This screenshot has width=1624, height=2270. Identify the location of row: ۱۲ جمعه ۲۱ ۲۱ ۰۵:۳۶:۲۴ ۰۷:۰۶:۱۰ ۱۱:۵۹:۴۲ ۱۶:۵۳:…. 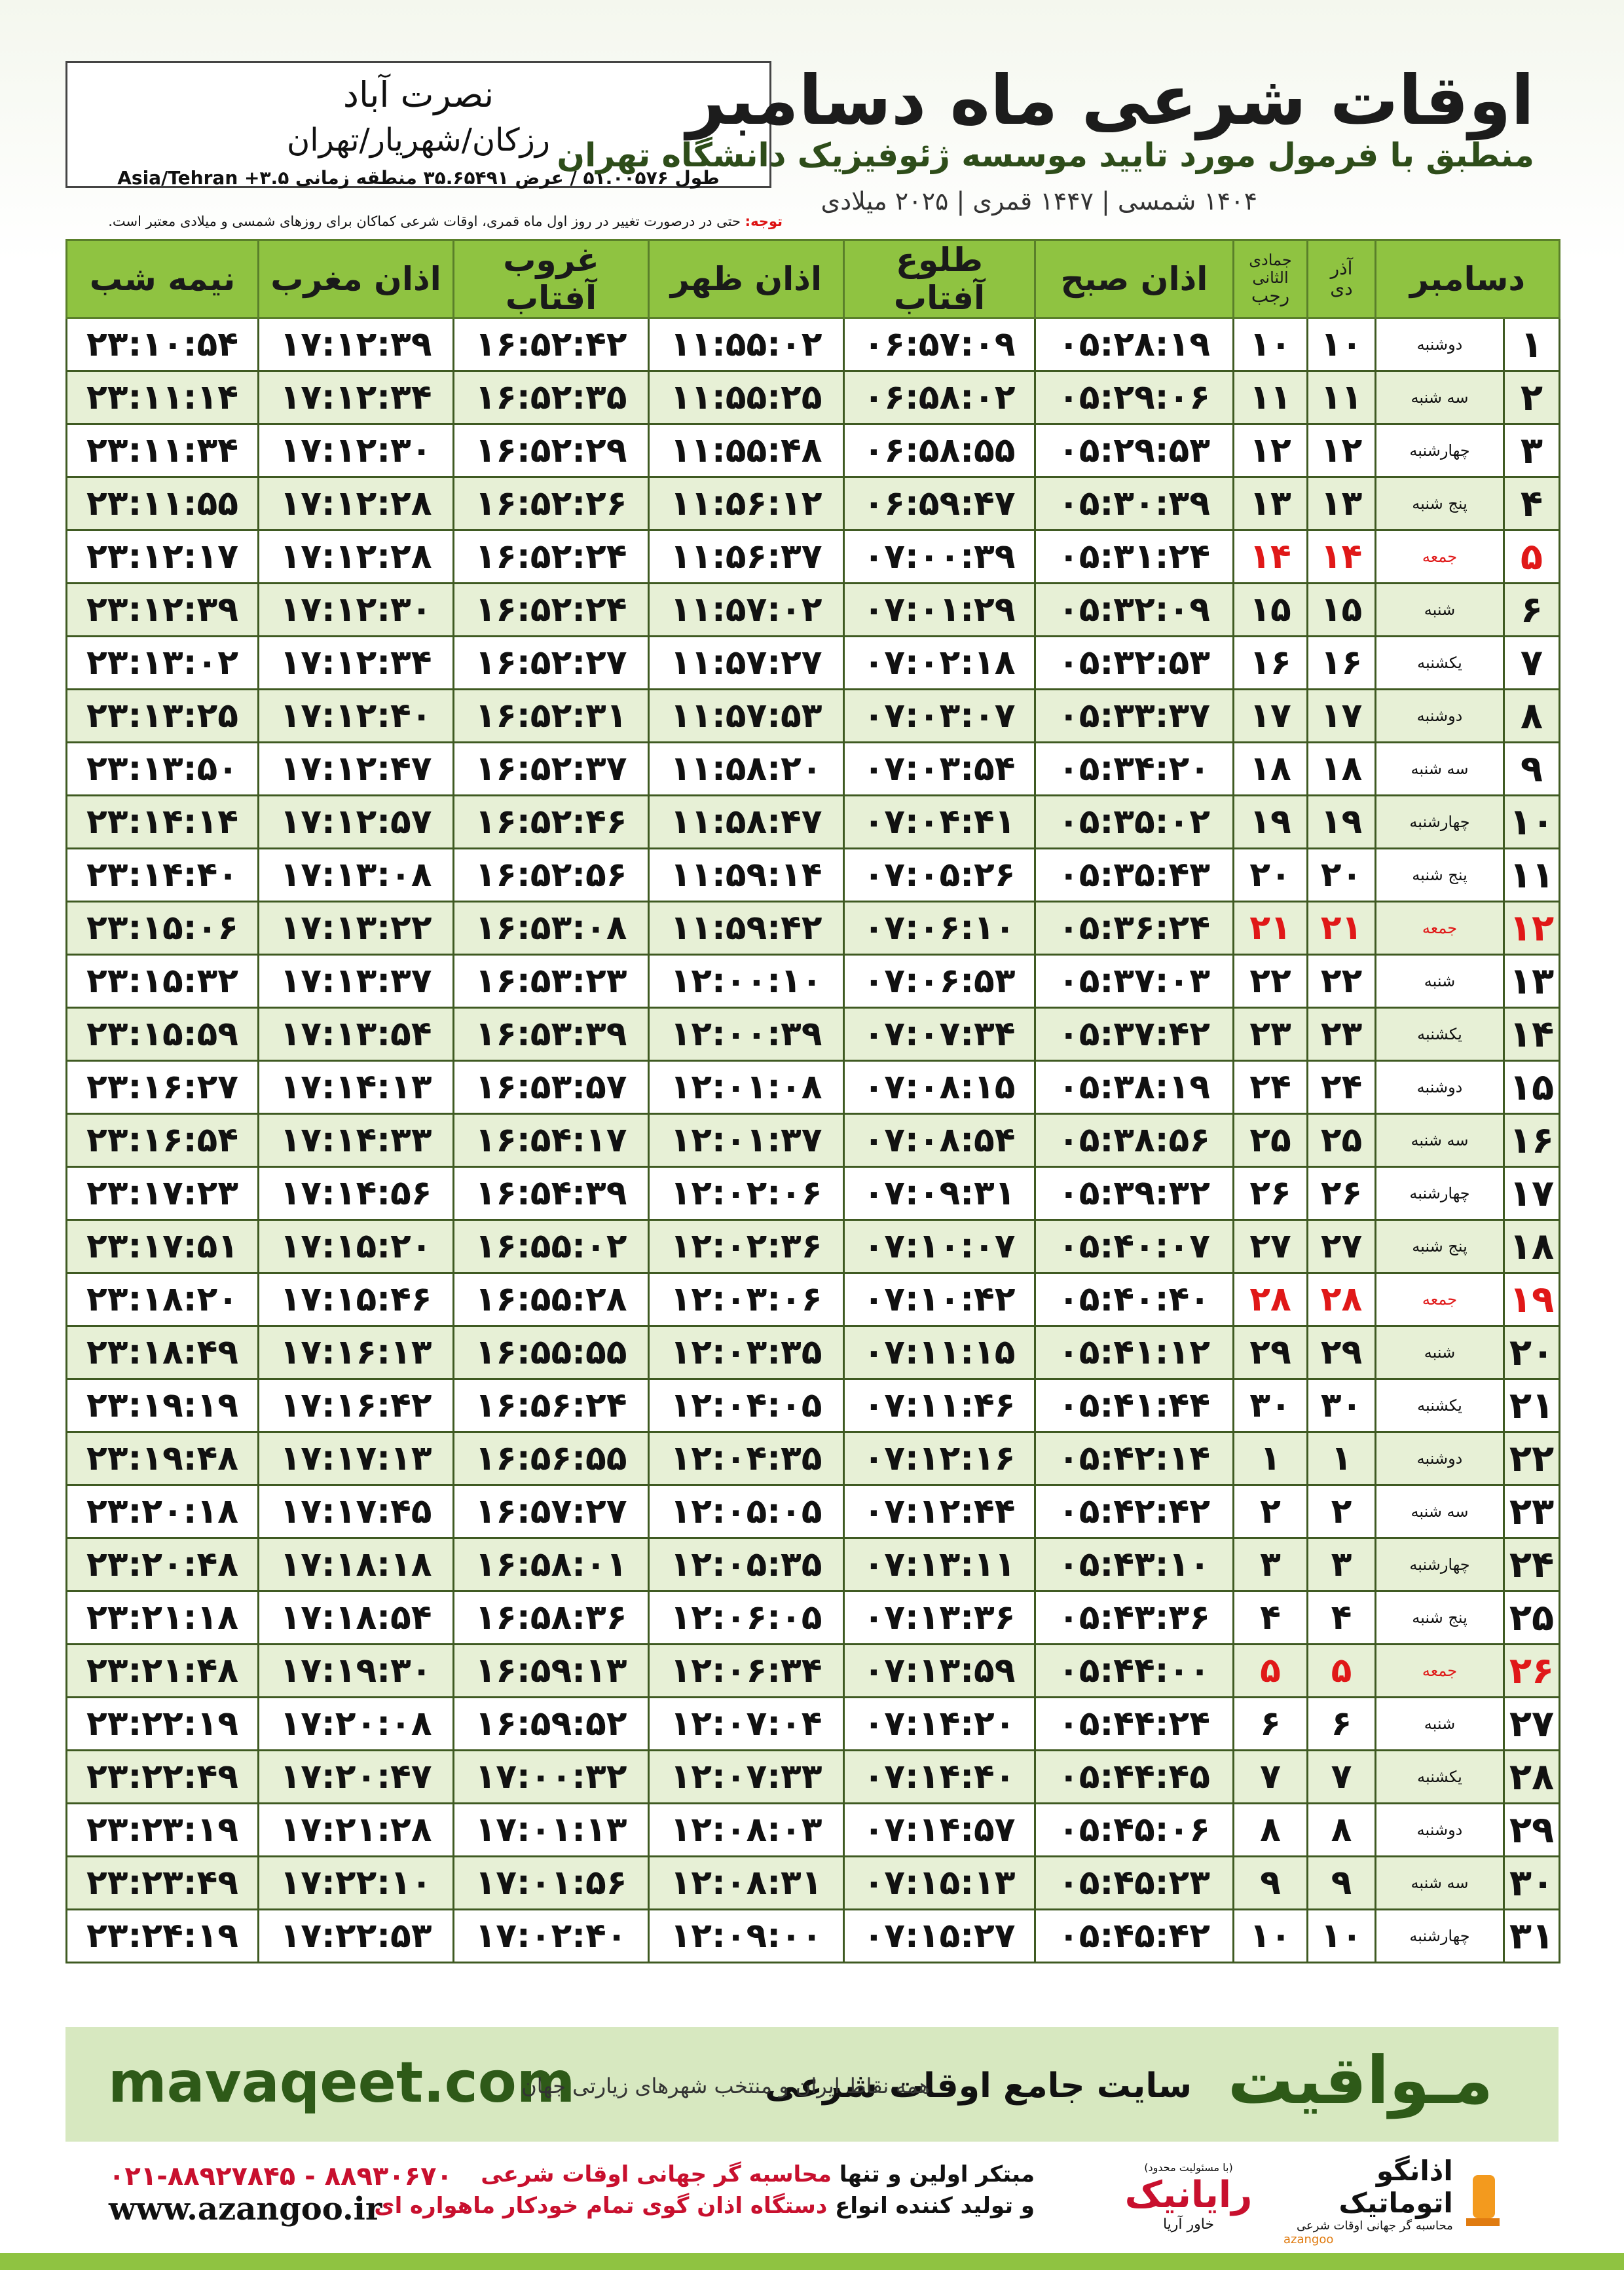
(813, 928).